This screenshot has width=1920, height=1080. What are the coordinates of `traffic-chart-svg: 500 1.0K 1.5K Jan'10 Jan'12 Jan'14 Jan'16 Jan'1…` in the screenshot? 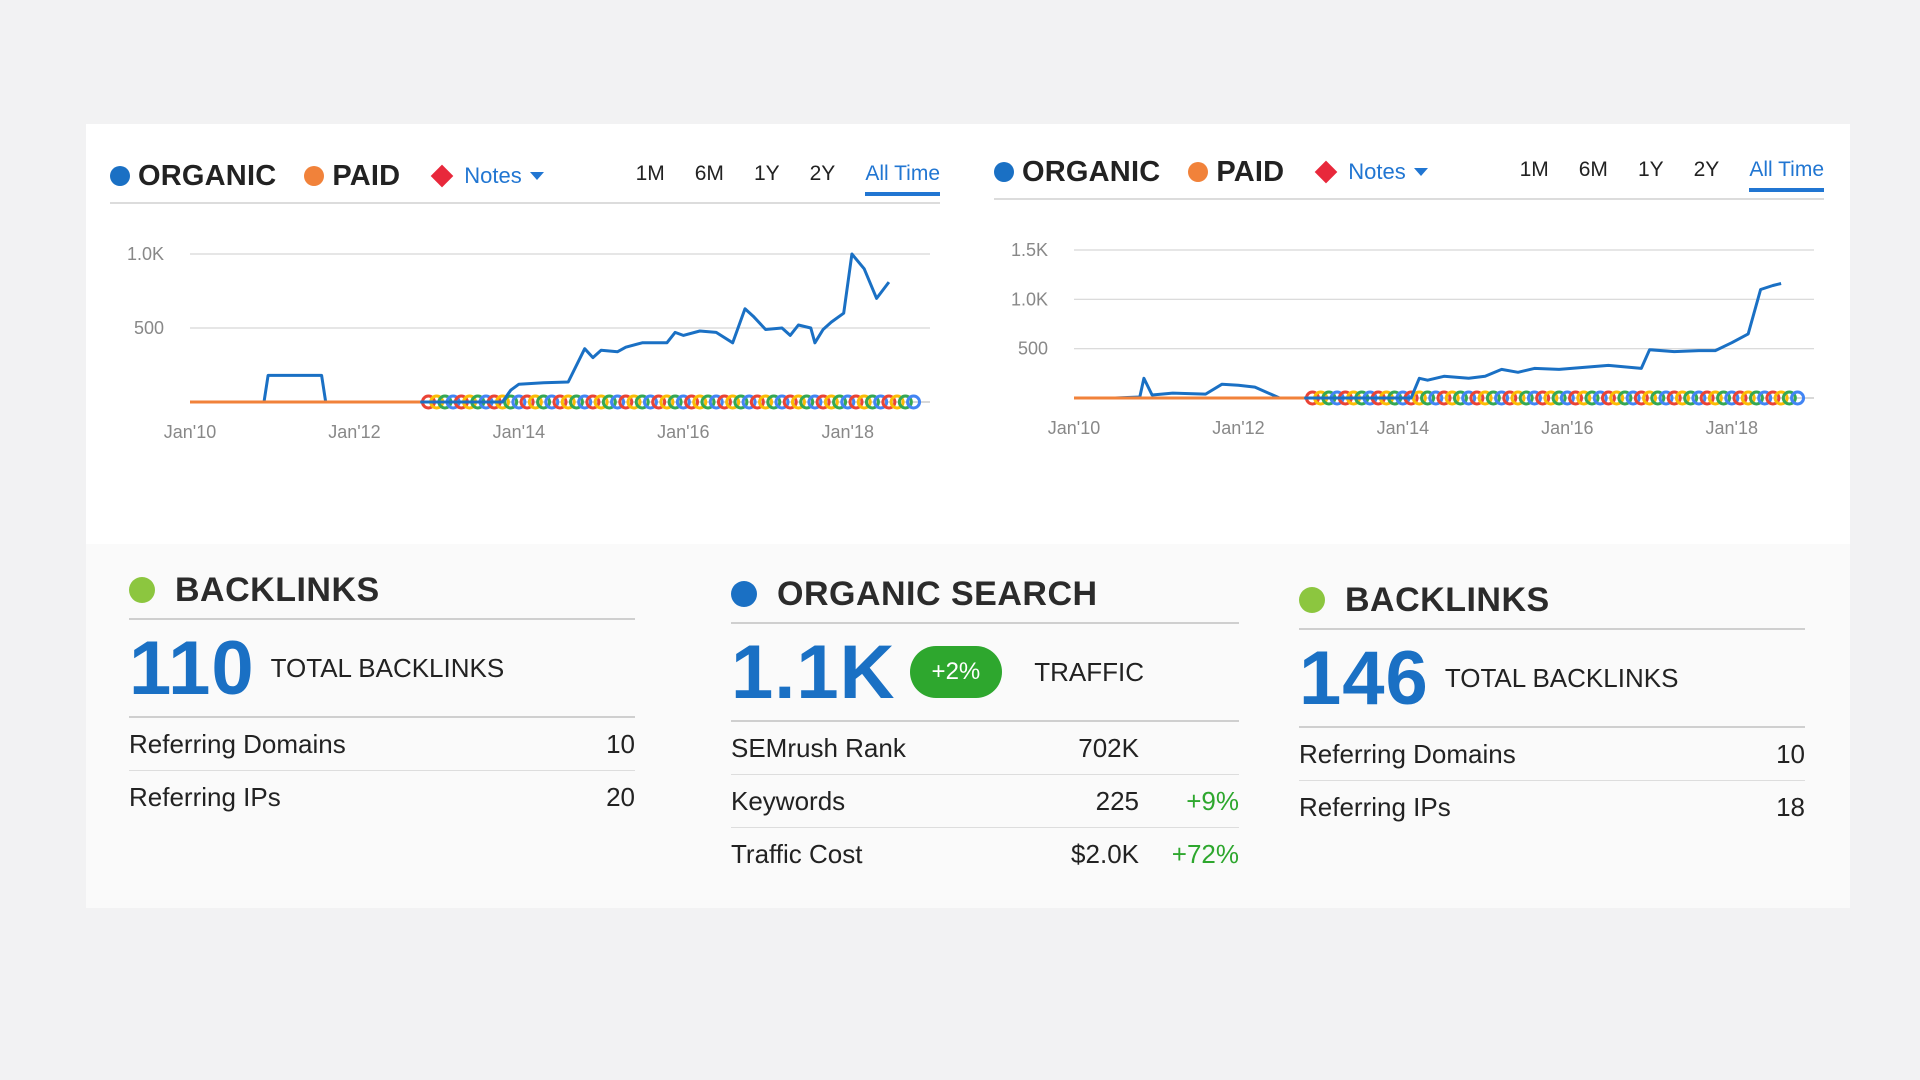 It's located at (1412, 339).